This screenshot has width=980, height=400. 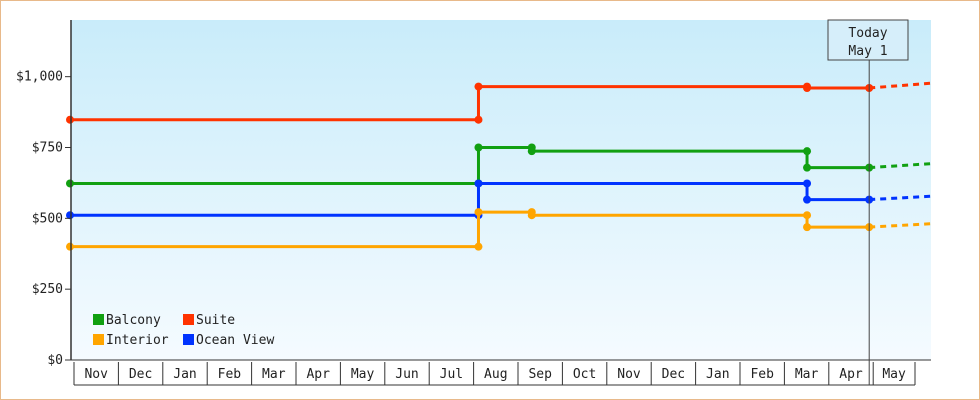 What do you see at coordinates (47, 218) in the screenshot?
I see `y-tick-label: $500` at bounding box center [47, 218].